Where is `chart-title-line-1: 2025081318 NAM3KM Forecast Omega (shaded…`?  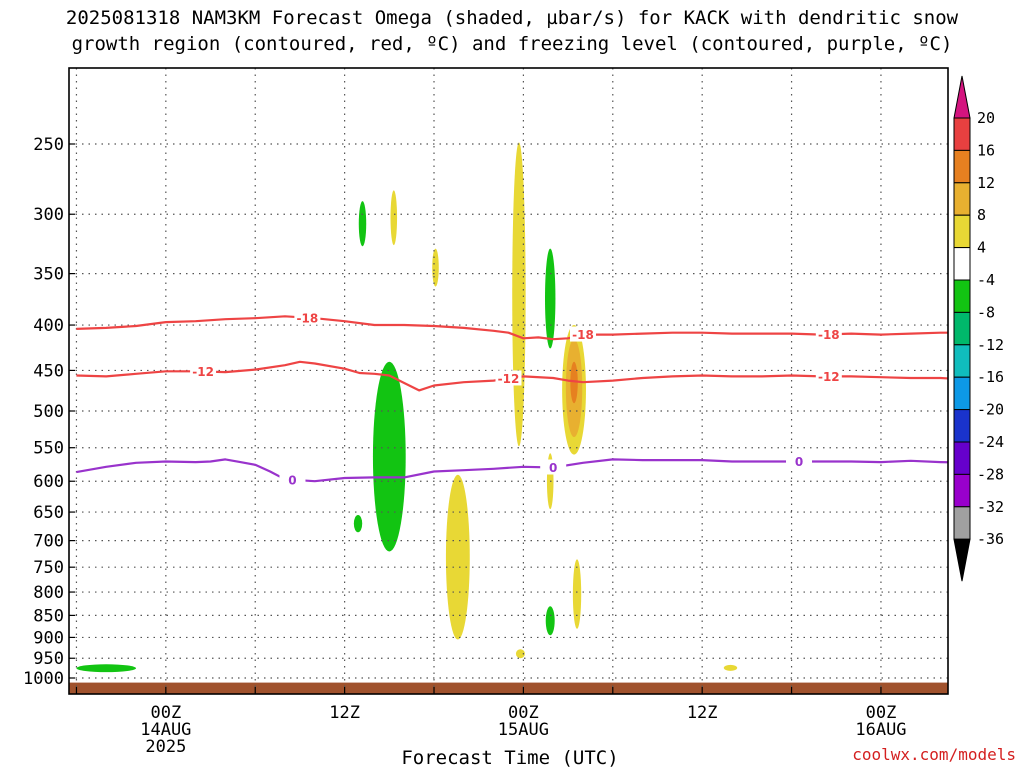
chart-title-line-1: 2025081318 NAM3KM Forecast Omega (shaded… is located at coordinates (512, 18).